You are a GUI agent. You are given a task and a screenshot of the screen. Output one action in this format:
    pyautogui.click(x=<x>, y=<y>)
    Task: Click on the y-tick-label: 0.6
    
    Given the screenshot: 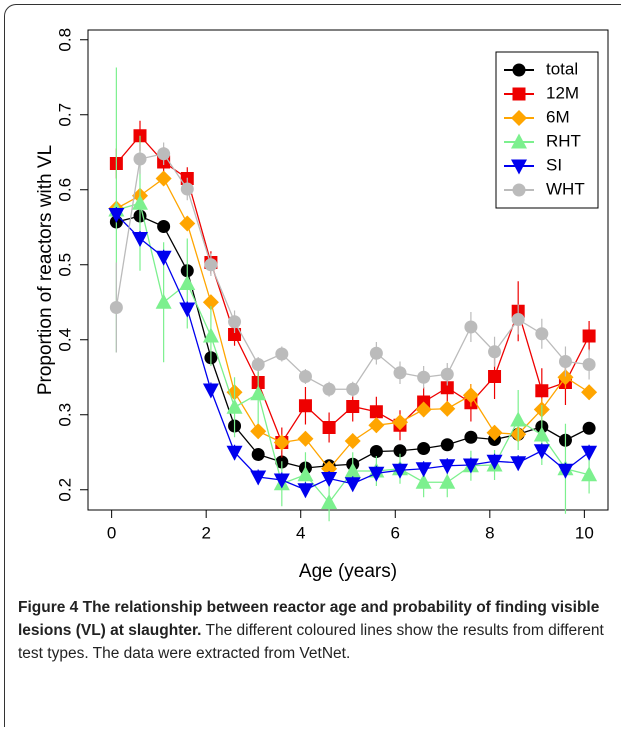 What is the action you would take?
    pyautogui.click(x=64, y=190)
    